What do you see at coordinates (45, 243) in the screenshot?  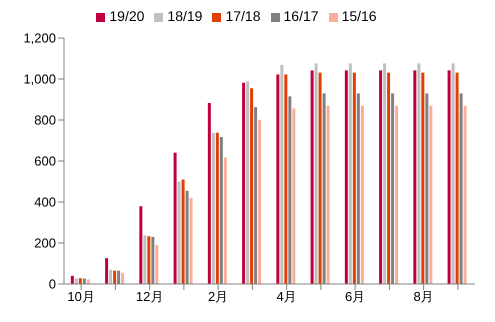 I see `y-tick-label: 200` at bounding box center [45, 243].